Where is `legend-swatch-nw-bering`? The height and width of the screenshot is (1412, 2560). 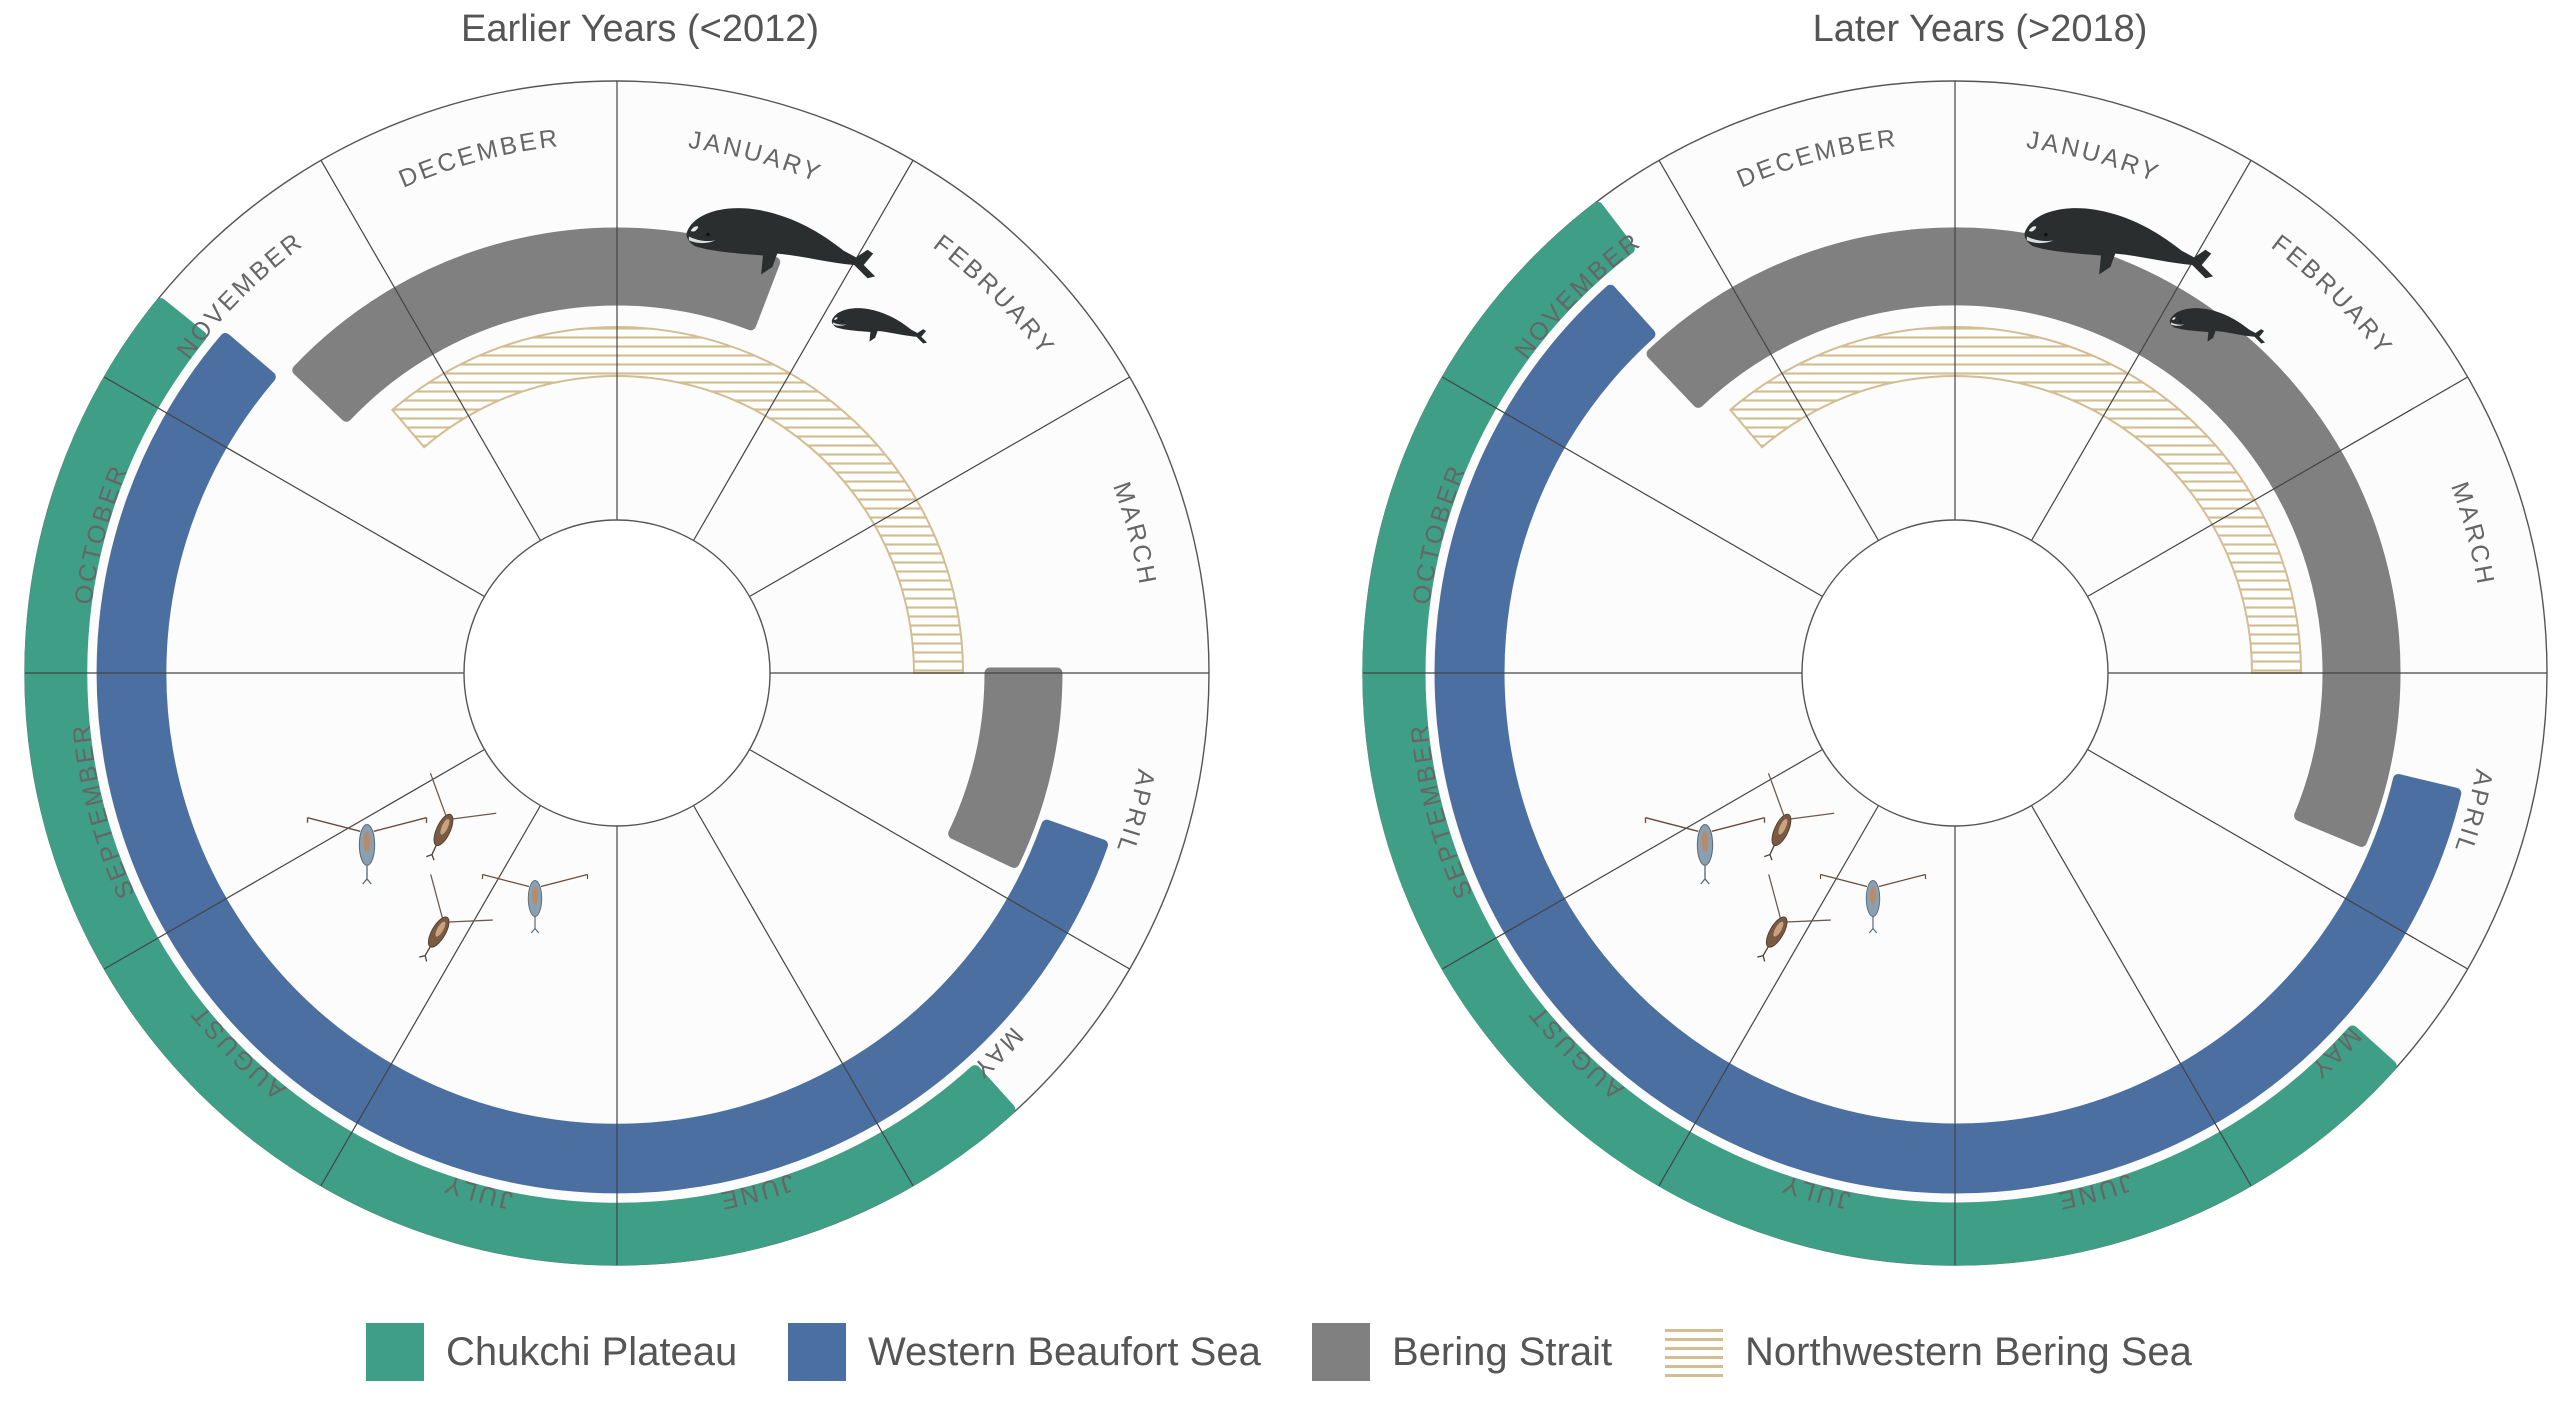 legend-swatch-nw-bering is located at coordinates (1694, 1352).